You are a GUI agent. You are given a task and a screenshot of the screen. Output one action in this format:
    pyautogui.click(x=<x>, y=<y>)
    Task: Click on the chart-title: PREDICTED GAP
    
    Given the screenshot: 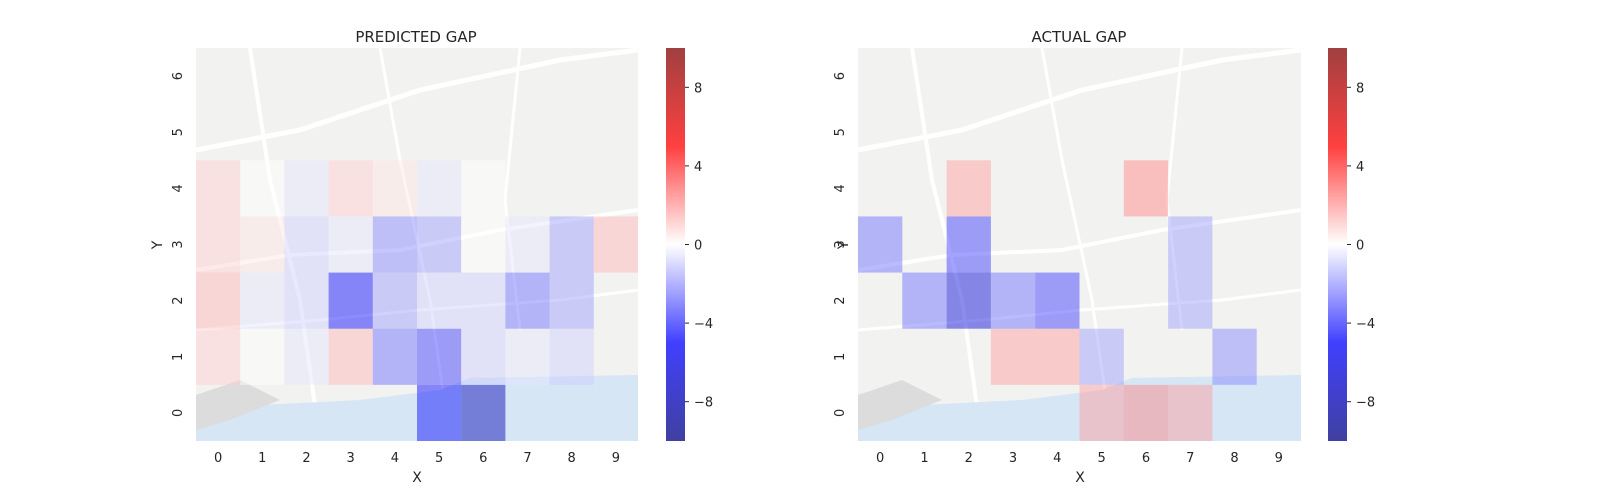 What is the action you would take?
    pyautogui.click(x=415, y=37)
    